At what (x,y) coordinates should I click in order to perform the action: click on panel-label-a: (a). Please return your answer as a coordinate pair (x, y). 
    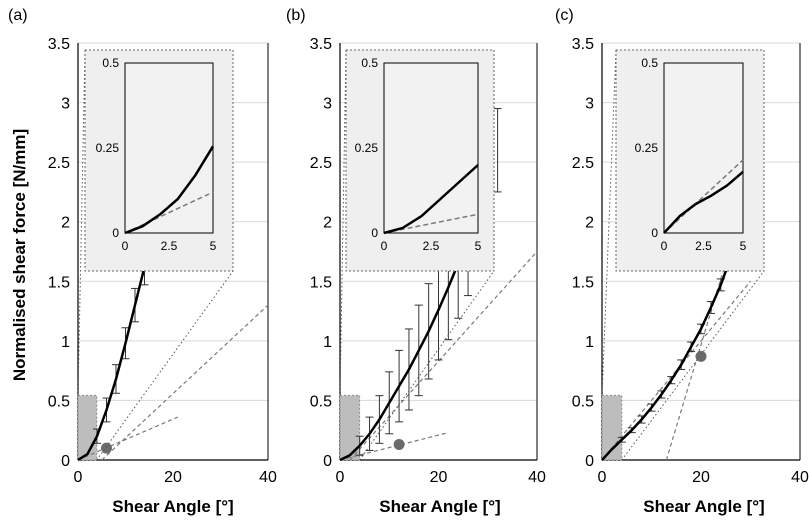
    Looking at the image, I should click on (18, 15).